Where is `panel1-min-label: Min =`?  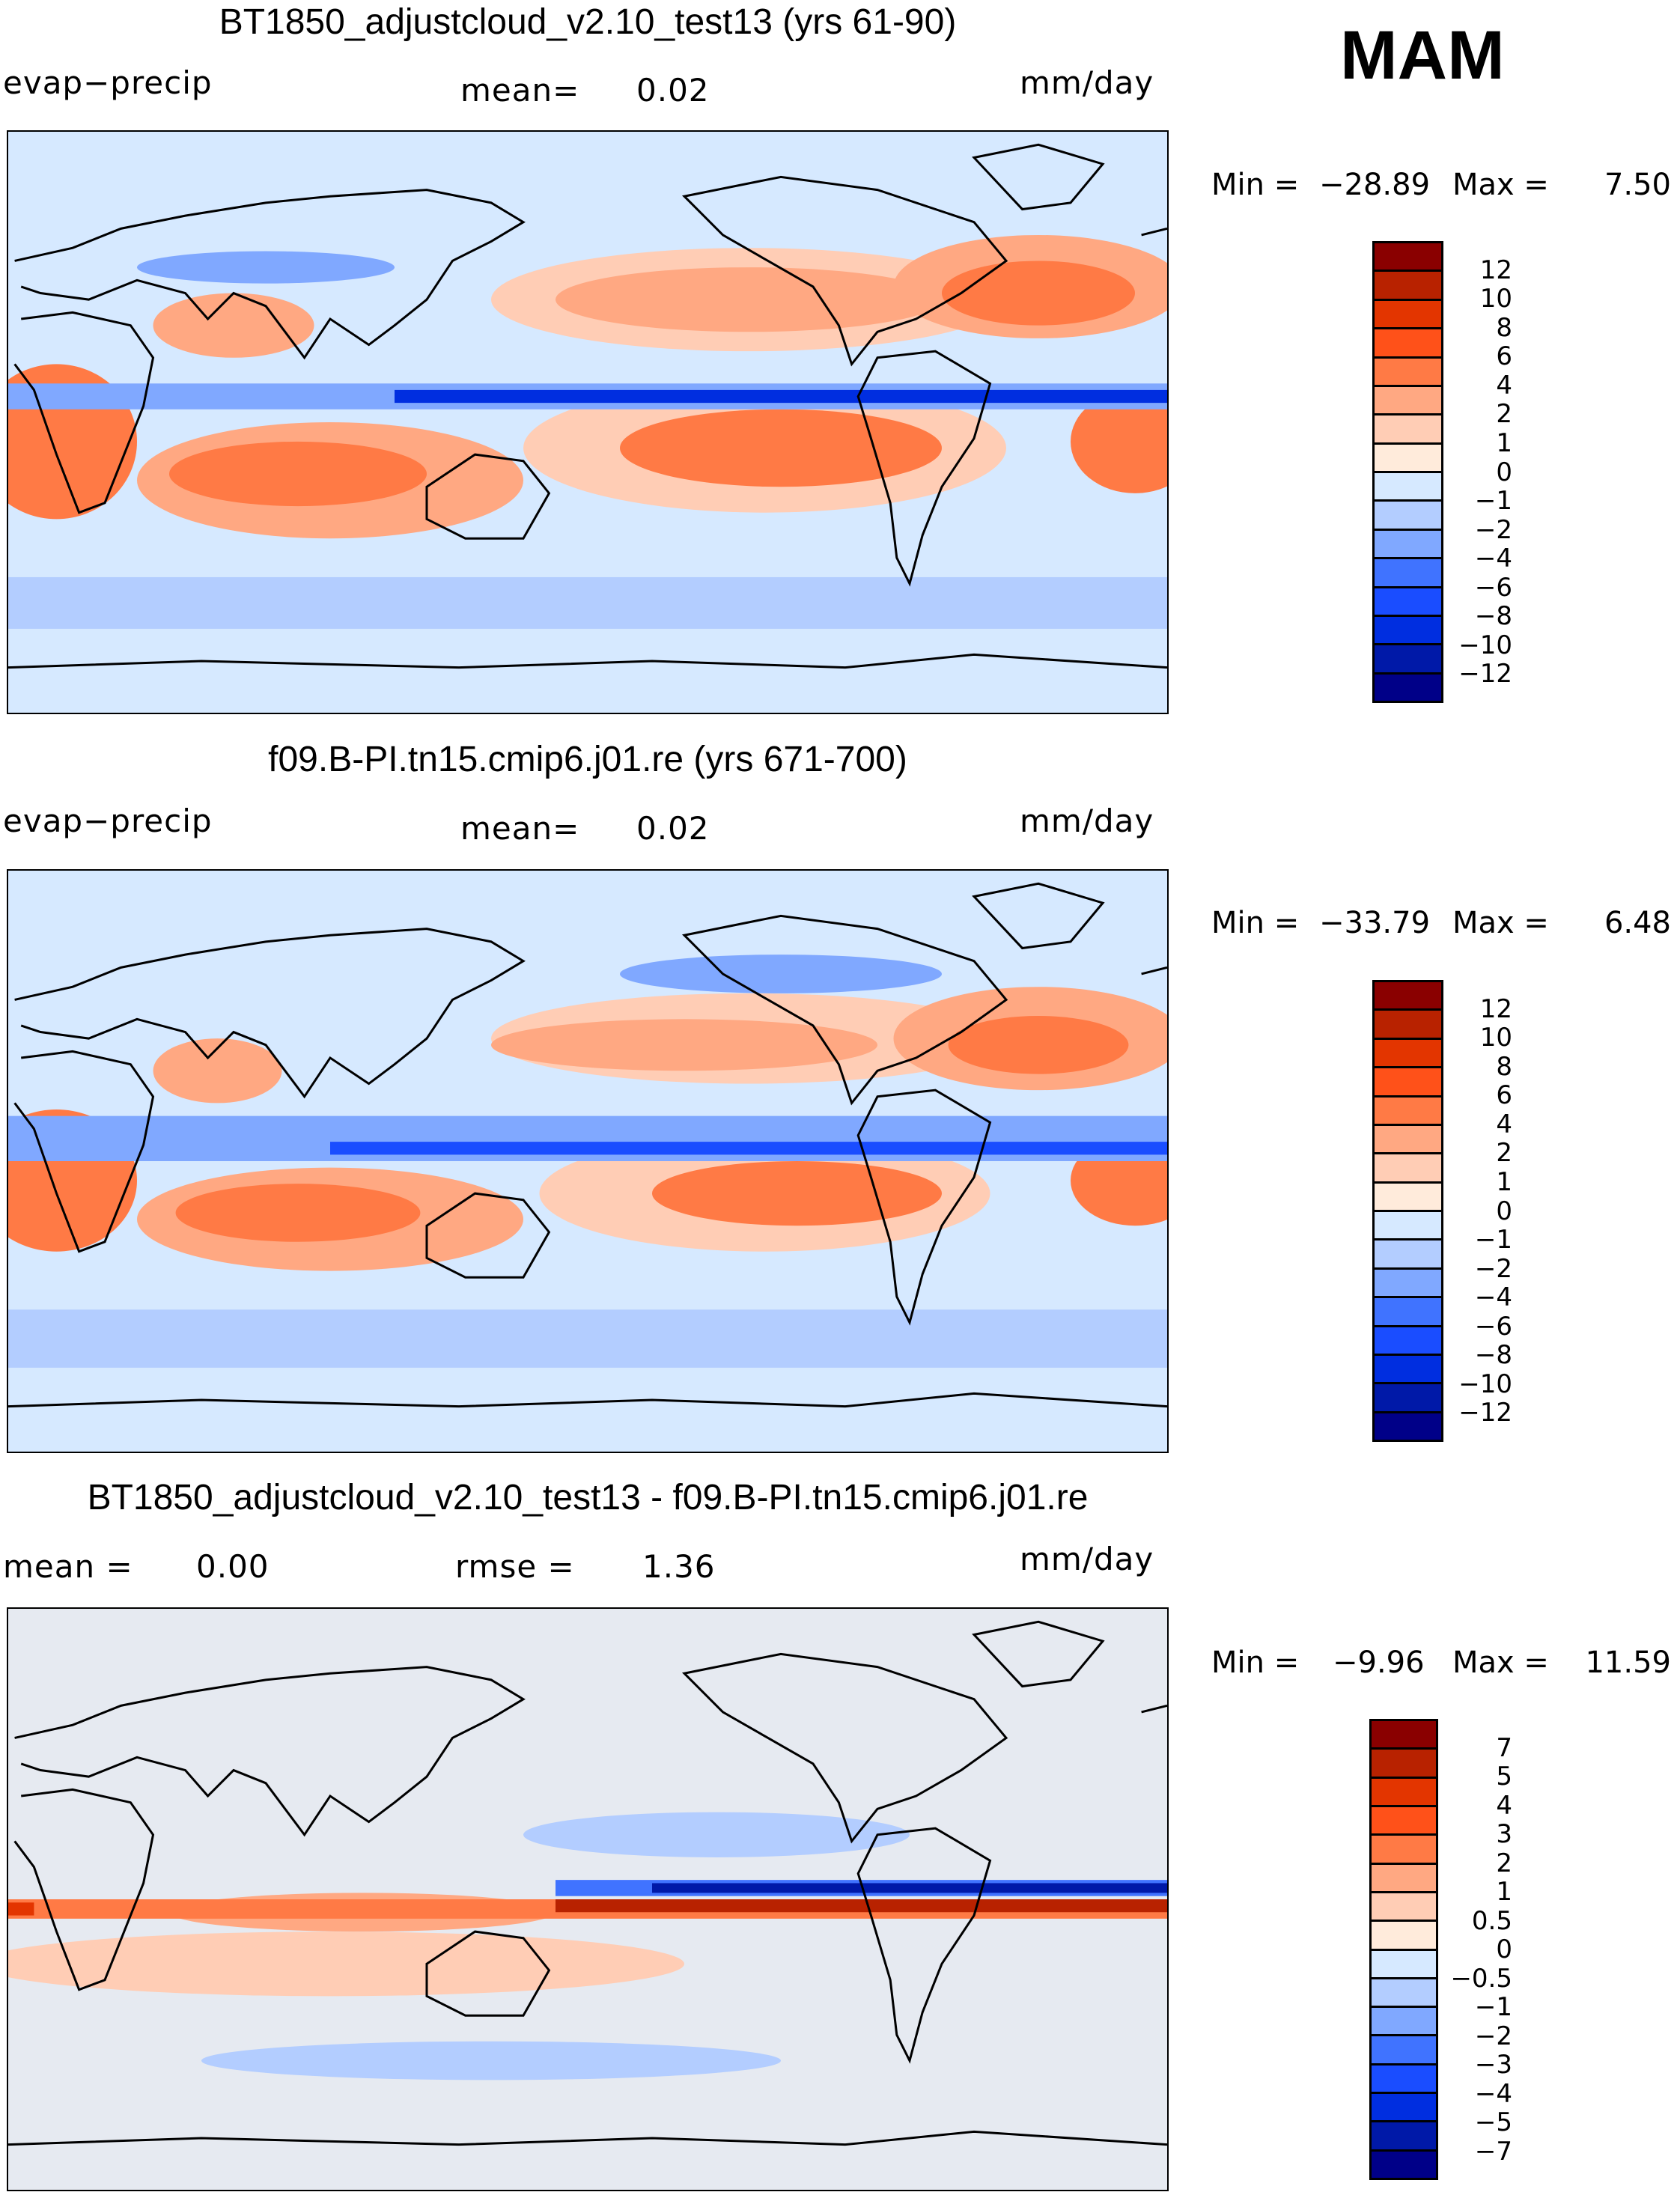 panel1-min-label: Min = is located at coordinates (1255, 185).